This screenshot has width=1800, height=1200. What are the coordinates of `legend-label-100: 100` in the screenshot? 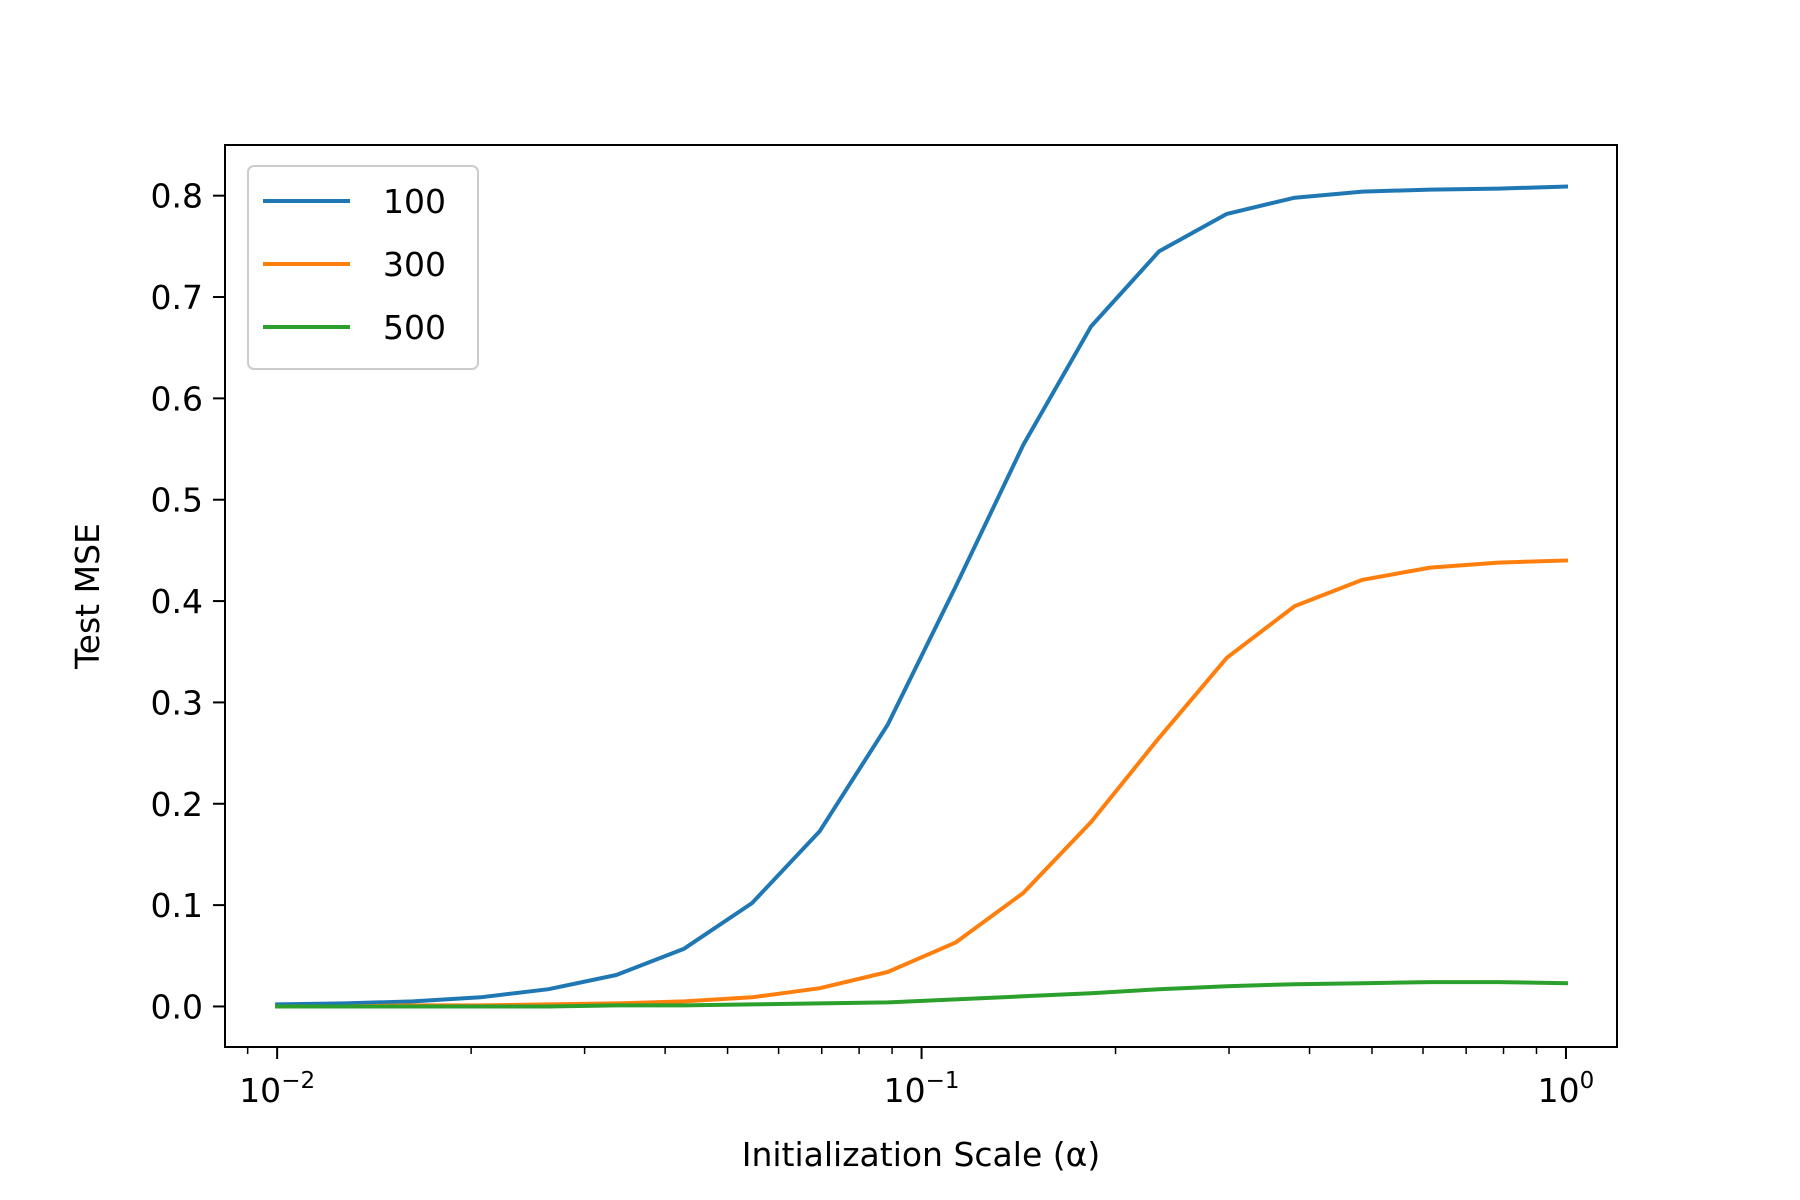 It's located at (414, 201).